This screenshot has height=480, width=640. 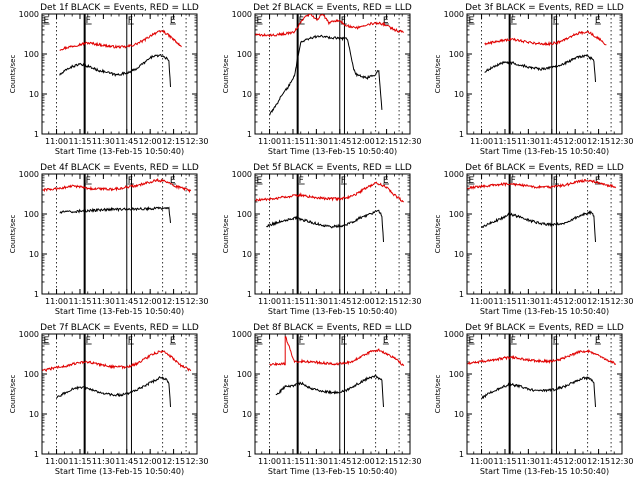 I want to click on chart-title: Det 6f BLACK = Events, RED = LLD, so click(x=544, y=168).